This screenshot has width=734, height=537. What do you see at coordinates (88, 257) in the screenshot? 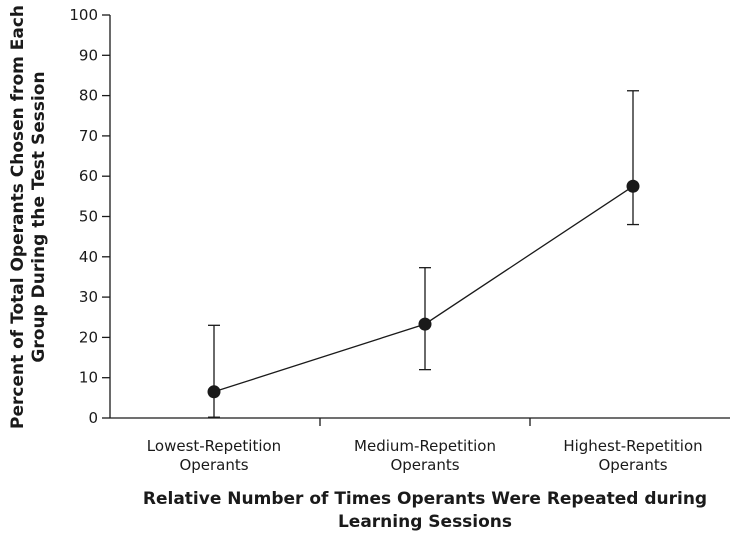
I see `y-tick-label: 40` at bounding box center [88, 257].